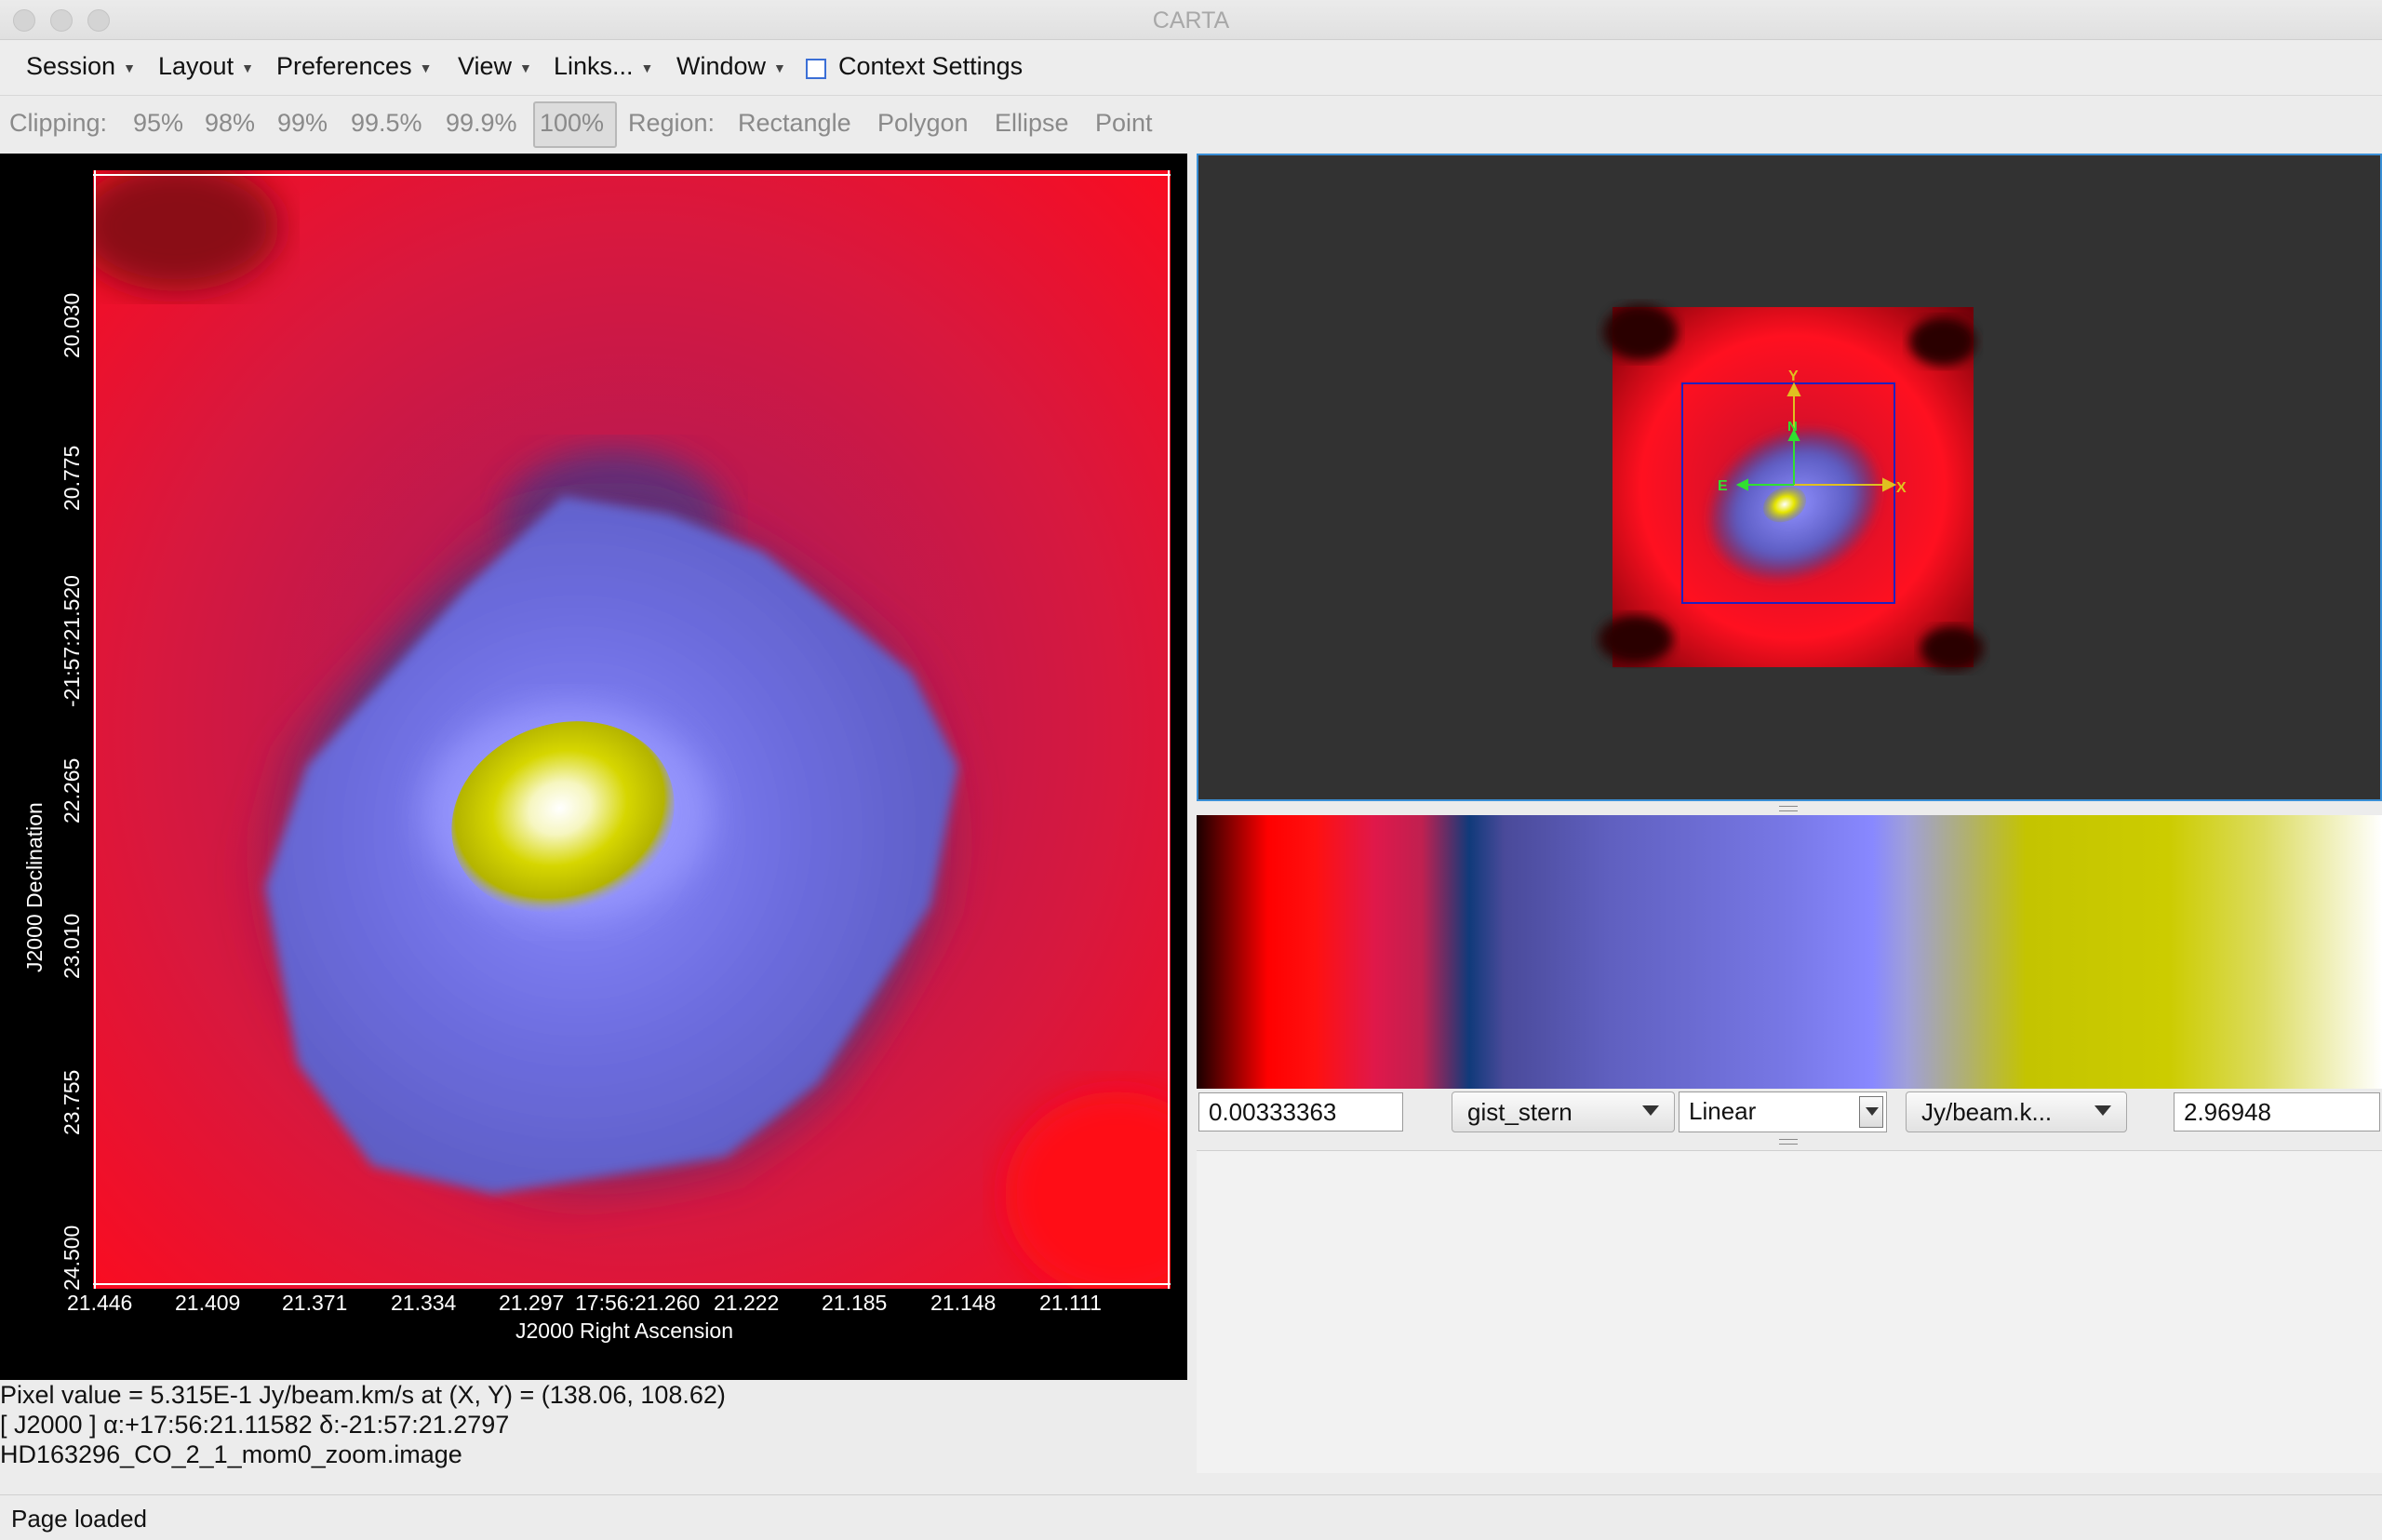  Describe the element at coordinates (72, 946) in the screenshot. I see `y-tick-label: 23.010` at that location.